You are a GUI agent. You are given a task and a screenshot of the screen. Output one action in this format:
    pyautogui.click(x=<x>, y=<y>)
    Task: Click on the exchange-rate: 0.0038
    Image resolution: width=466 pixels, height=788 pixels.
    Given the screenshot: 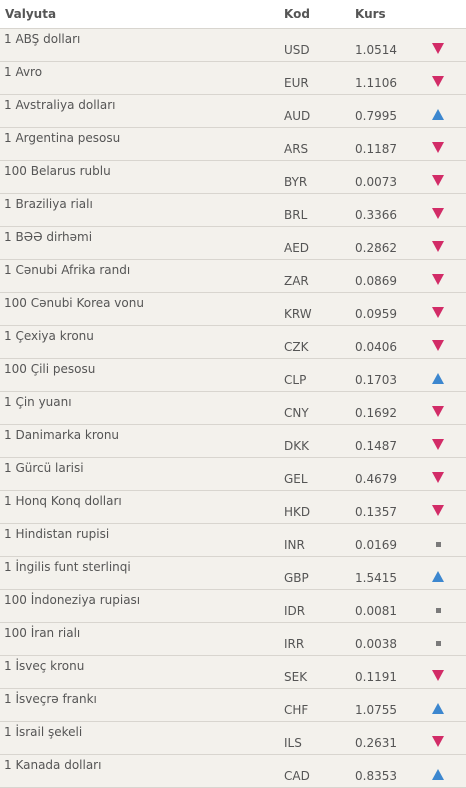 What is the action you would take?
    pyautogui.click(x=376, y=644)
    